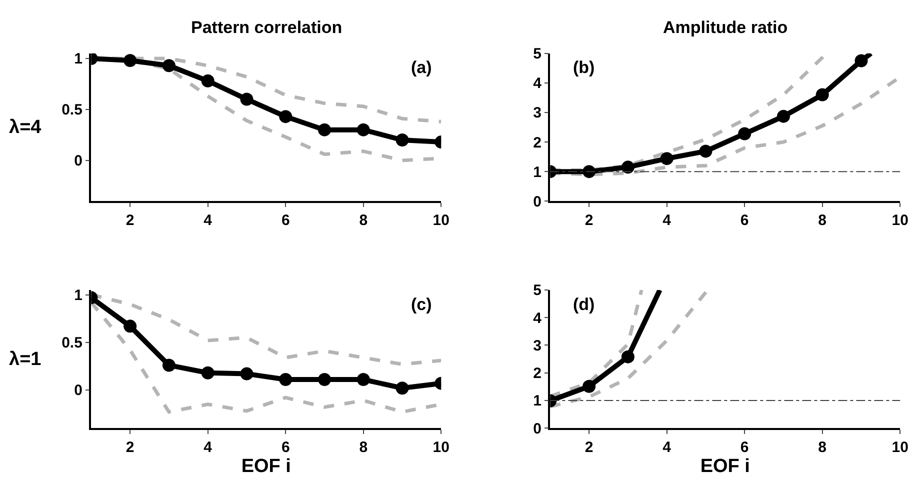 Image resolution: width=922 pixels, height=496 pixels. What do you see at coordinates (421, 67) in the screenshot?
I see `annotation: (a)` at bounding box center [421, 67].